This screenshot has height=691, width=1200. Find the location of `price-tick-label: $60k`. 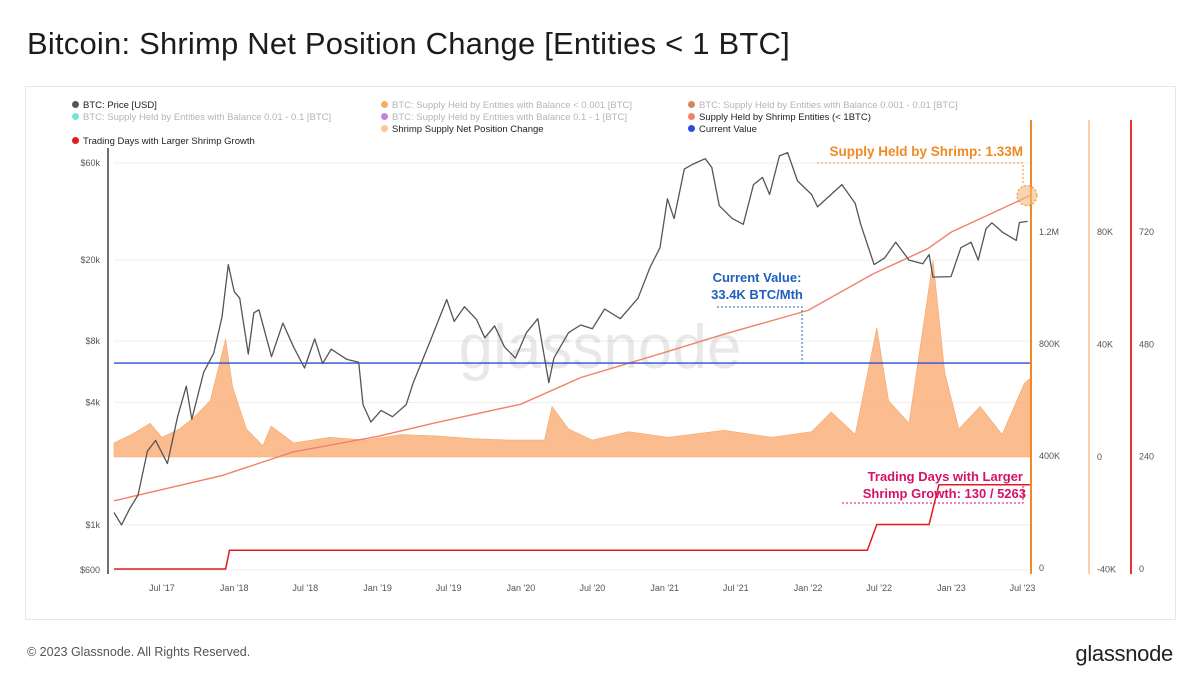

price-tick-label: $60k is located at coordinates (90, 163).